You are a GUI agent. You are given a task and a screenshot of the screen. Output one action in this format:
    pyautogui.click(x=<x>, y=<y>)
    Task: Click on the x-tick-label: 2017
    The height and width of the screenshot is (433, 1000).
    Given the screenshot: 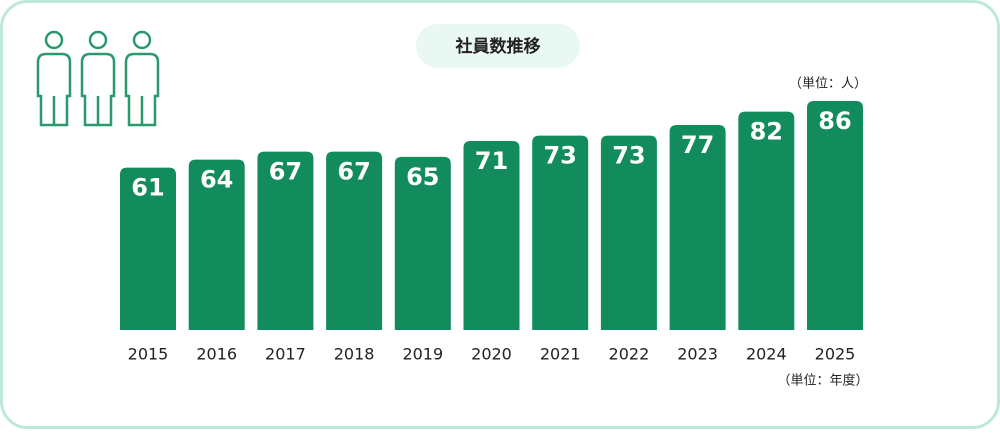 What is the action you would take?
    pyautogui.click(x=285, y=354)
    